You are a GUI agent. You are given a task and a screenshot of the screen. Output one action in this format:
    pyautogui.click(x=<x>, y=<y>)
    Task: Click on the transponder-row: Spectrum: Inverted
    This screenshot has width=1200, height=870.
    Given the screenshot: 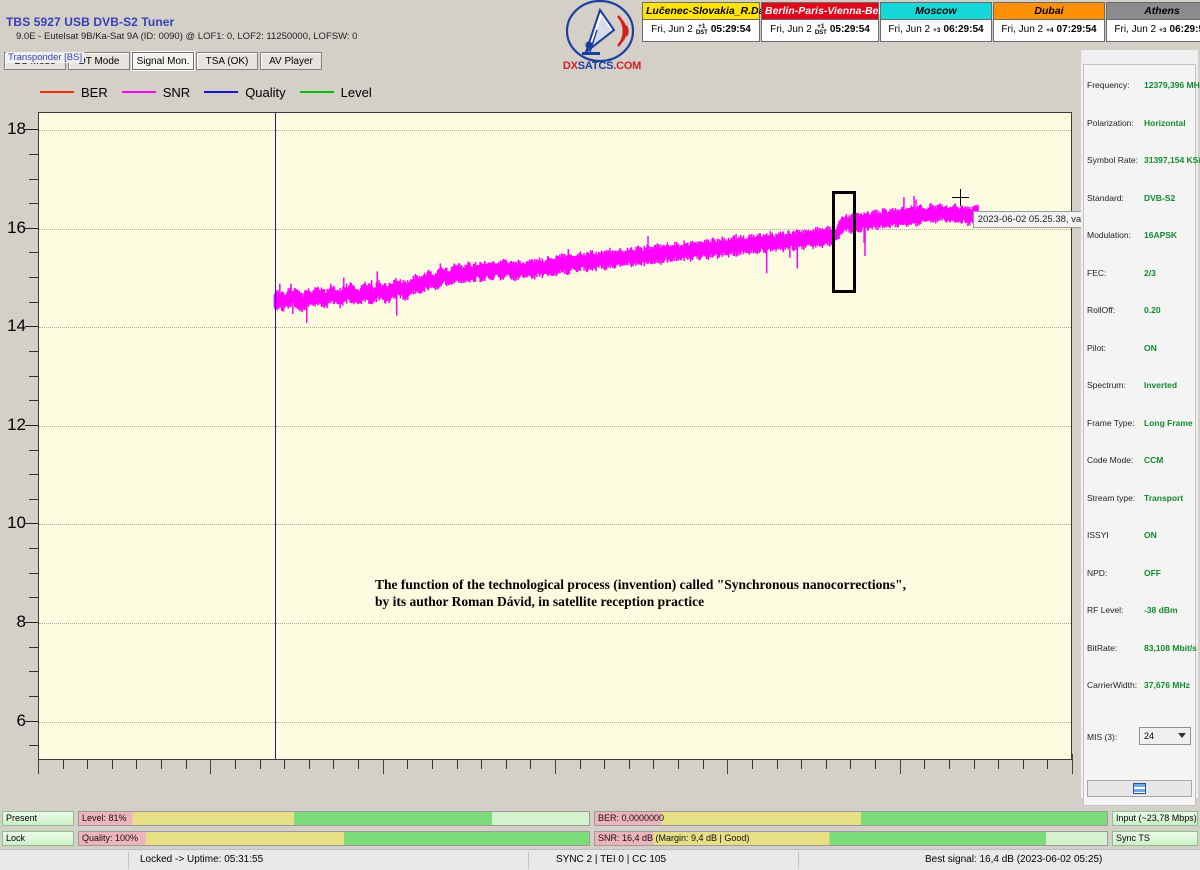 What is the action you would take?
    pyautogui.click(x=1141, y=387)
    